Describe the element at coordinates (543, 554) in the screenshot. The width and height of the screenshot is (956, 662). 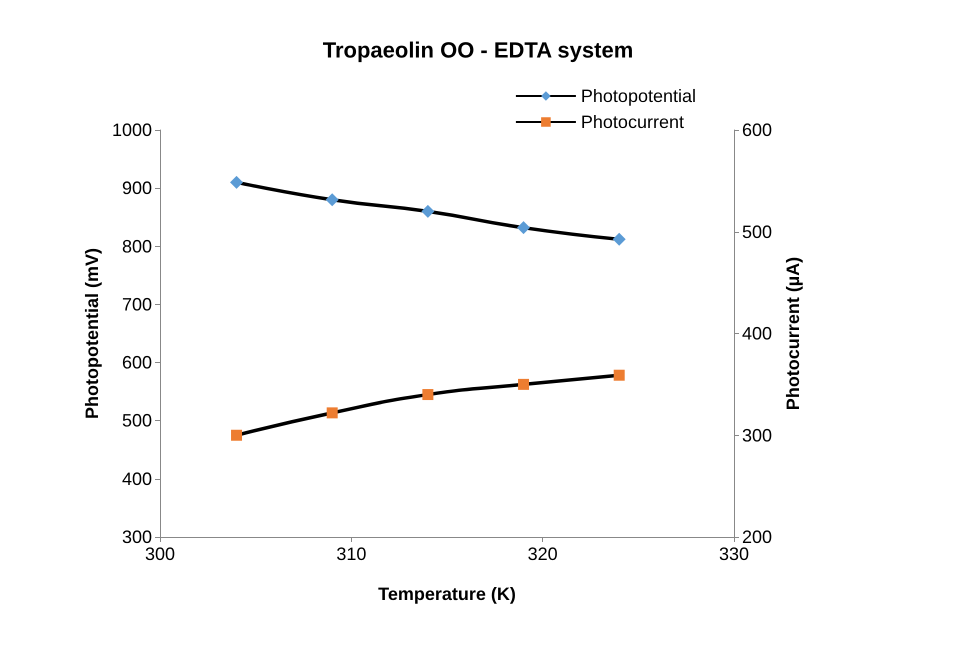
I see `x-tick-label: 320` at that location.